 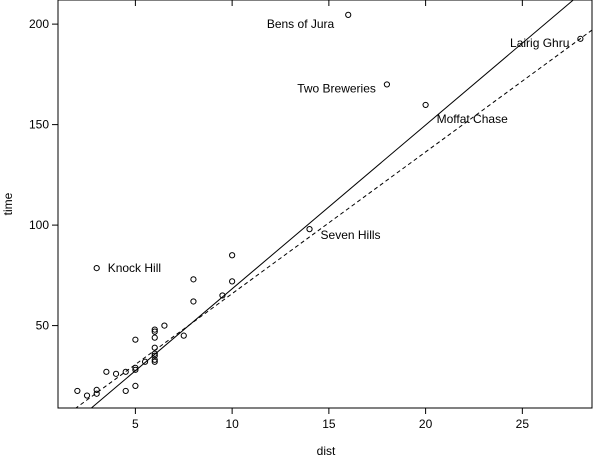 I want to click on y-axis-label: time, so click(x=8, y=203).